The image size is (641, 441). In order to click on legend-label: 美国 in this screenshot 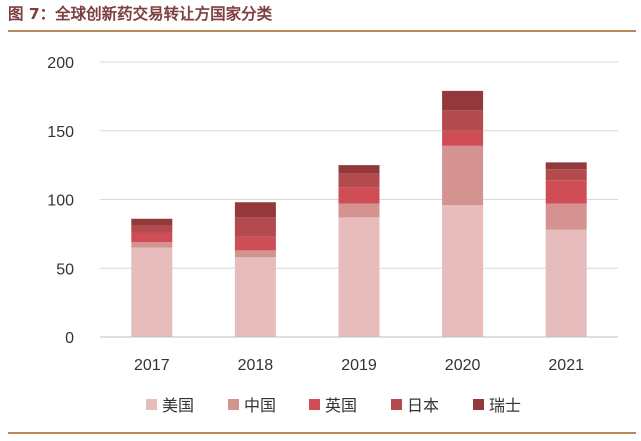, I will do `click(178, 405)`.